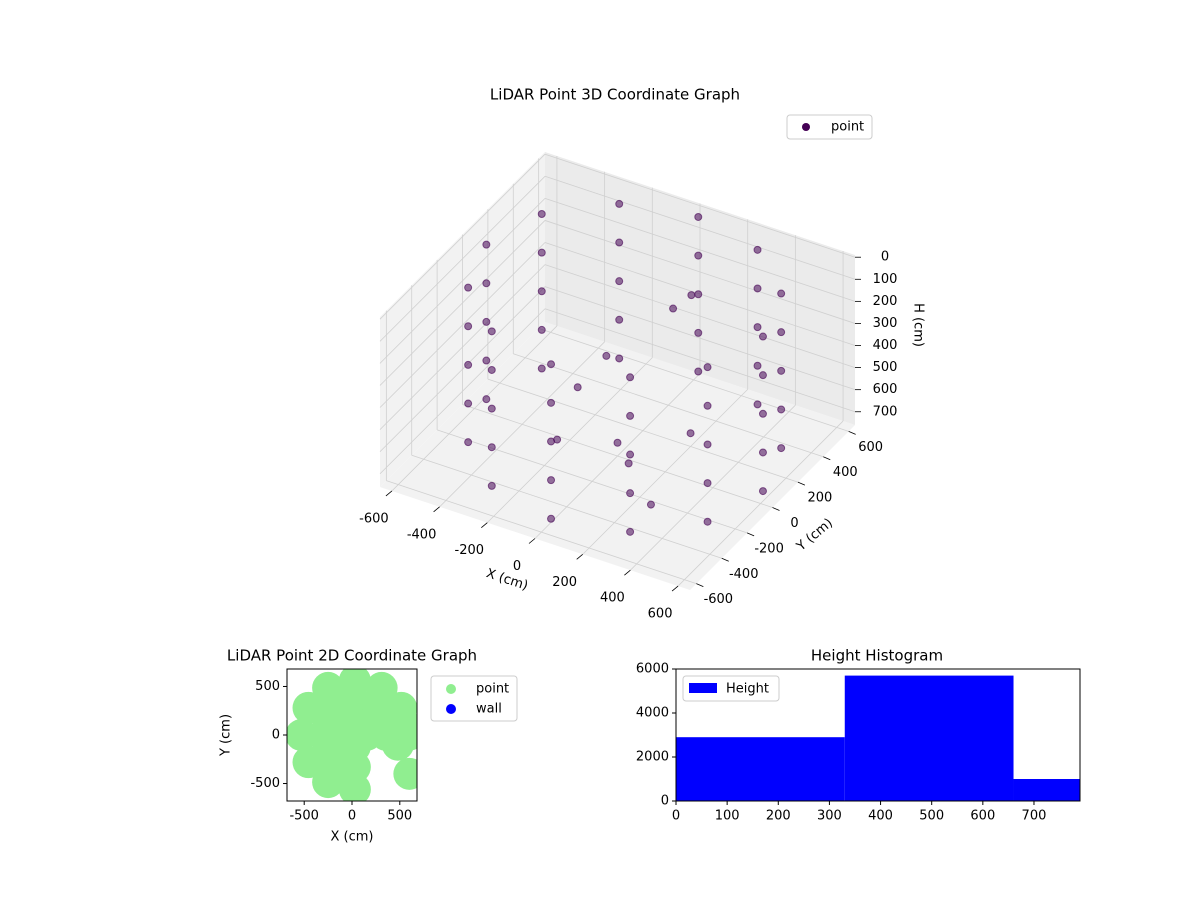 The height and width of the screenshot is (900, 1200). I want to click on y-tick-label: 600, so click(870, 447).